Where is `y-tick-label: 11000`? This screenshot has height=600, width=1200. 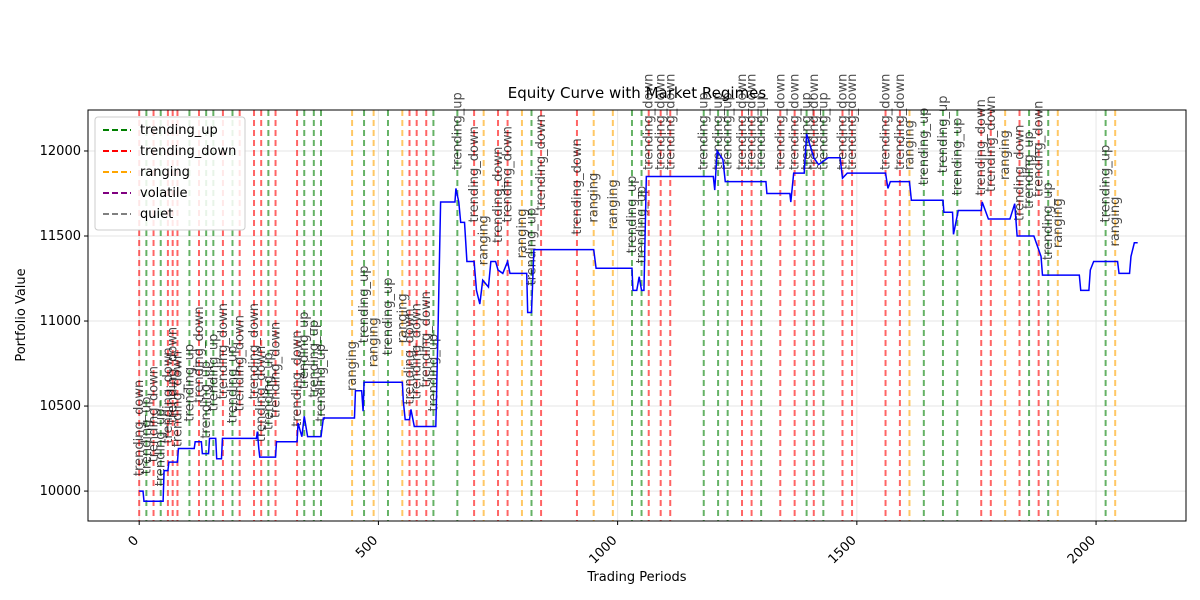 y-tick-label: 11000 is located at coordinates (60, 321).